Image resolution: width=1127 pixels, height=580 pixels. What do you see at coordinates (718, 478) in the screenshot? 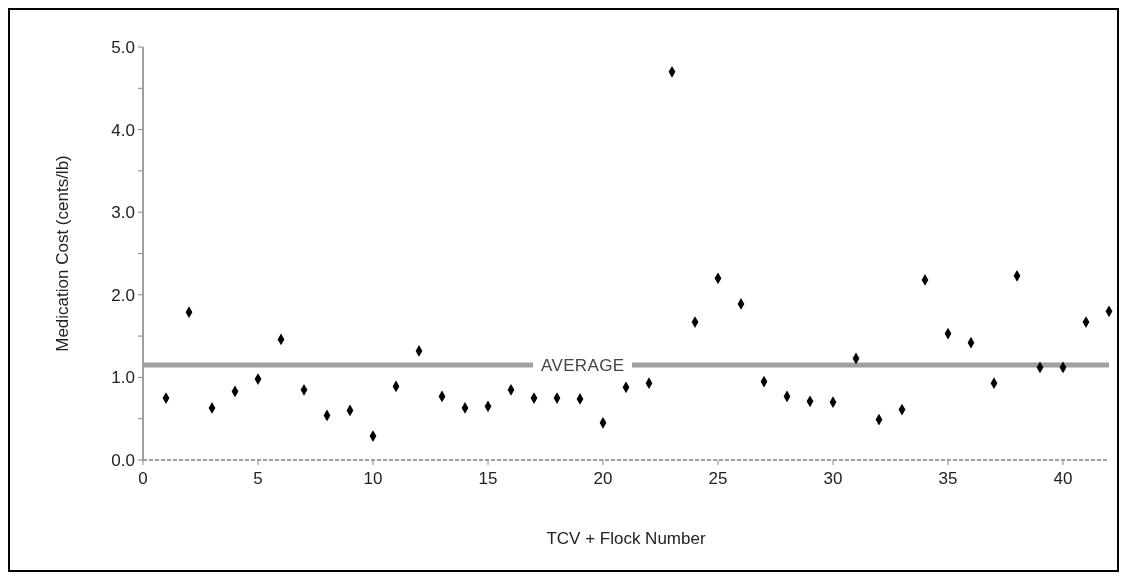
I see `x-tick-label: 25` at bounding box center [718, 478].